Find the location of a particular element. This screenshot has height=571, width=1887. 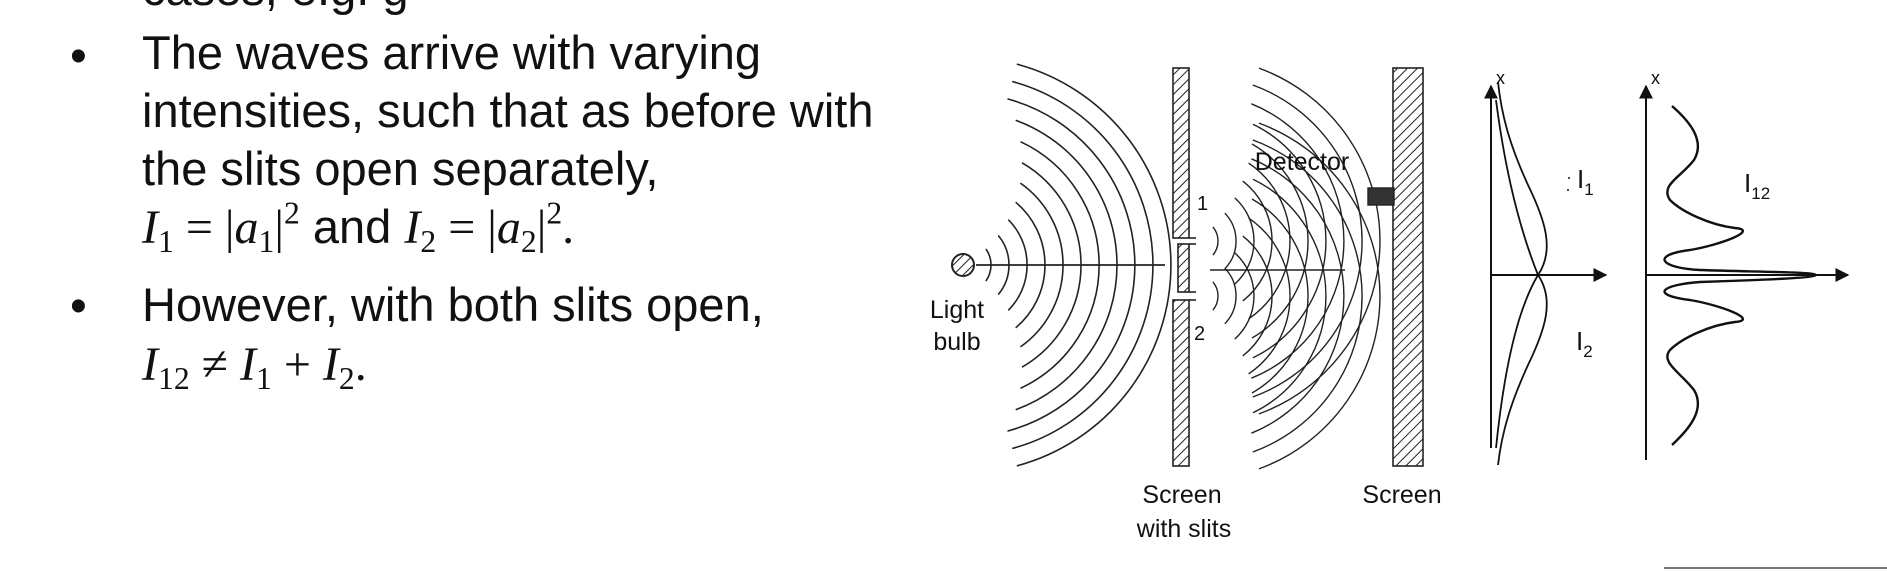

eq-I12: I is located at coordinates (150, 364).